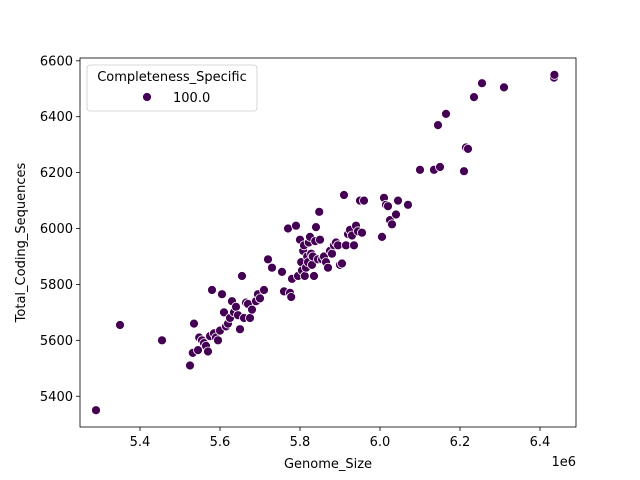  What do you see at coordinates (140, 442) in the screenshot?
I see `x-tick-label: 5.4` at bounding box center [140, 442].